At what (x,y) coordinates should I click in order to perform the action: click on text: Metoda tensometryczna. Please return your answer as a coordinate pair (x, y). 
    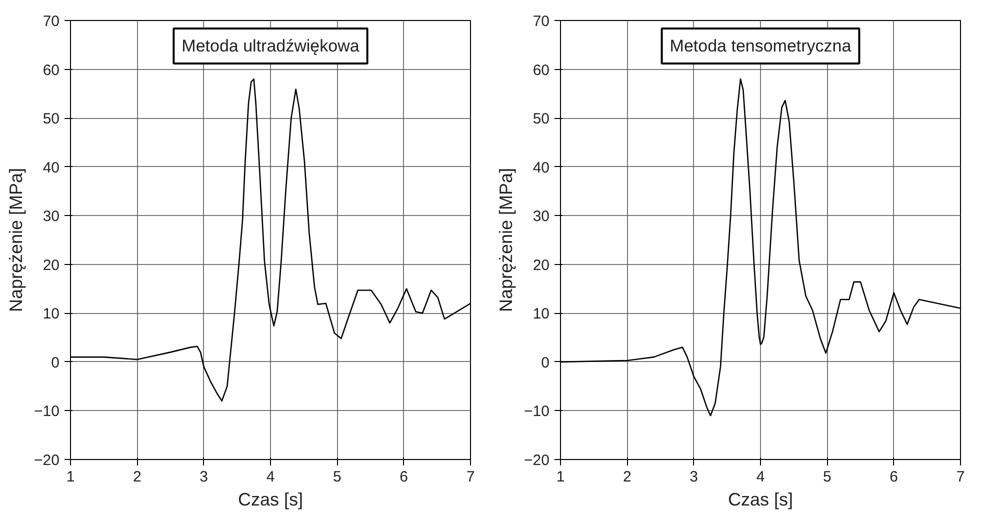
    Looking at the image, I should click on (761, 46).